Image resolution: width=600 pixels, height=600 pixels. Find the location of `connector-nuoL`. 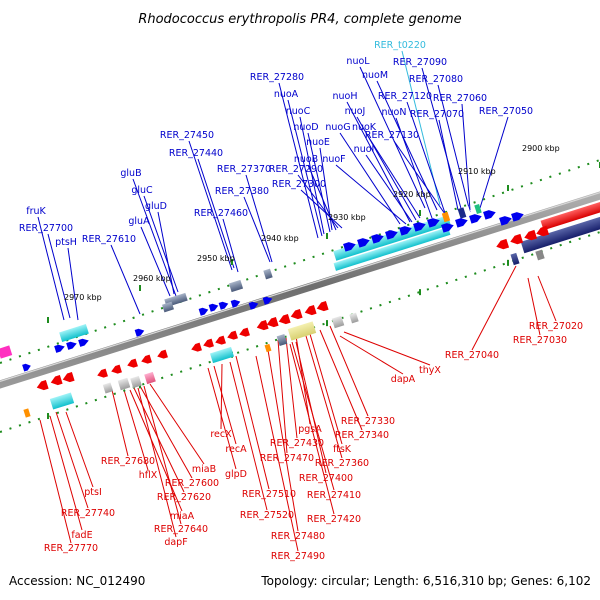

connector-nuoL is located at coordinates (392, 137).